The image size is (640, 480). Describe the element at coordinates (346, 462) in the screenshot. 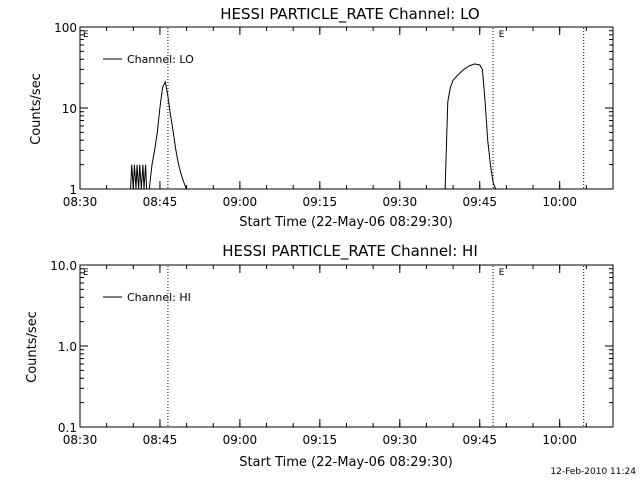

I see `bottom-x-axis-label: Start Time (22-May-06 08:29:30)` at that location.